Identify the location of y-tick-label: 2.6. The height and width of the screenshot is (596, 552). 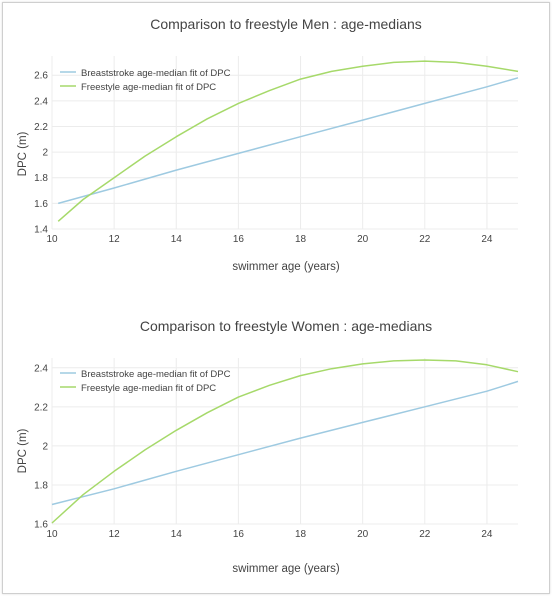
(41, 76).